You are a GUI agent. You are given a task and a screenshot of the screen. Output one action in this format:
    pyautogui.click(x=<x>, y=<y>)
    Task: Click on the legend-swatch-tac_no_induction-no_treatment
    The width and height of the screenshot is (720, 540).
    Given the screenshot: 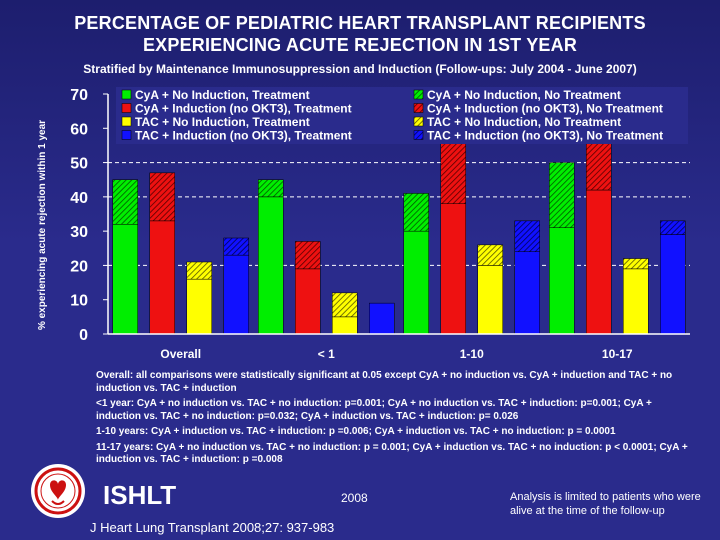 What is the action you would take?
    pyautogui.click(x=418, y=121)
    